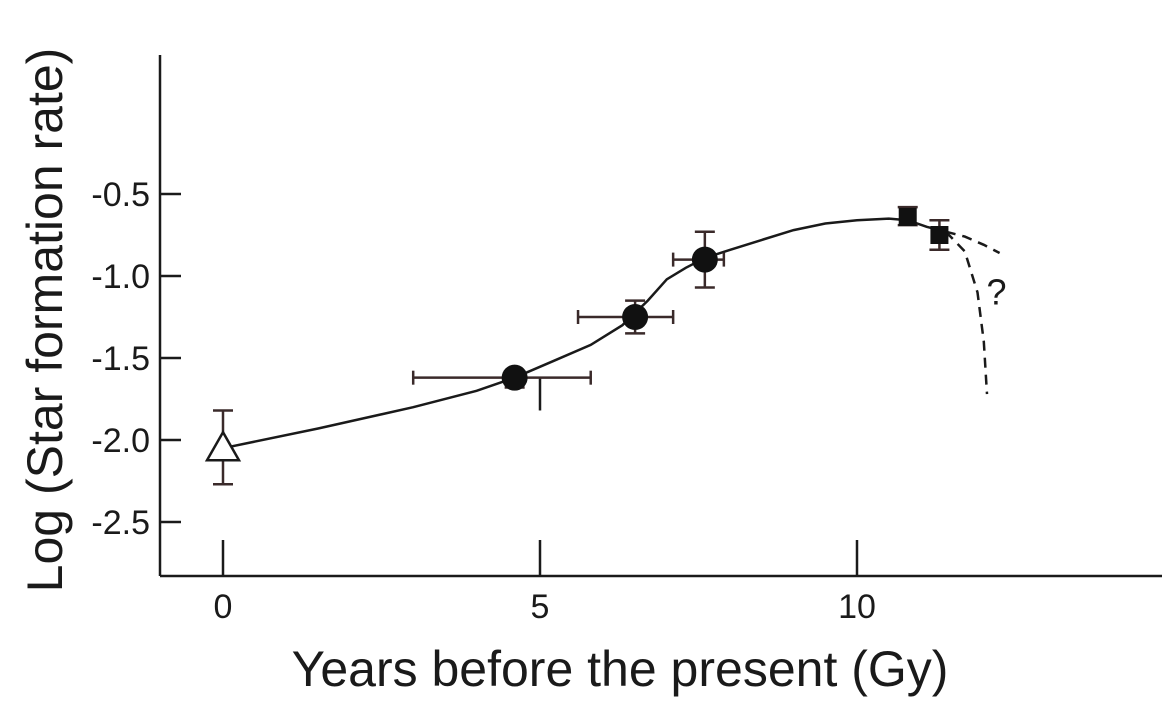 The height and width of the screenshot is (706, 1164). I want to click on y-tick-label: -2.0, so click(120, 441).